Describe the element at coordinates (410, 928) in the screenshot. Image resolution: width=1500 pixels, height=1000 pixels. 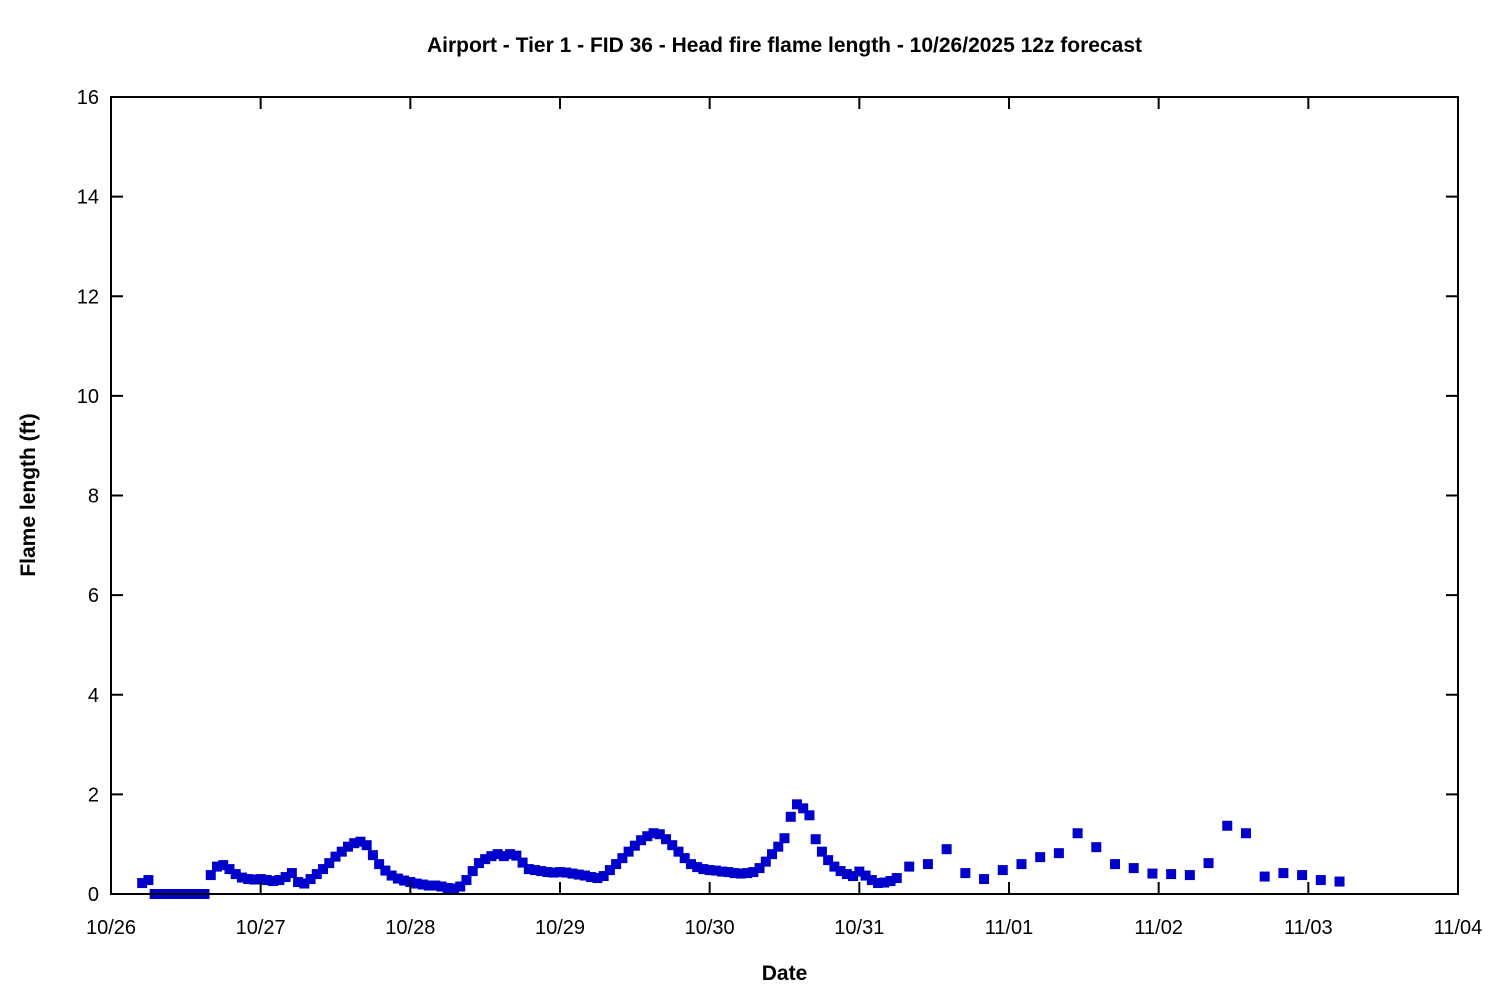
I see `x-tick-label: 10/28` at that location.